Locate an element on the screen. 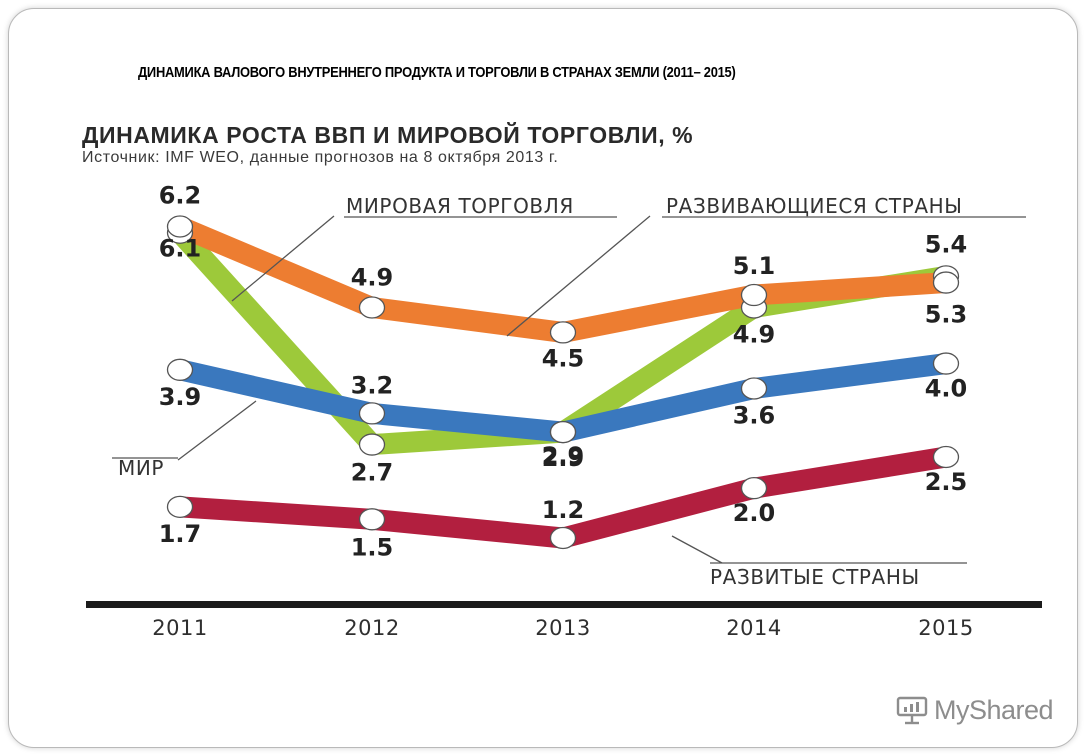 The image size is (1088, 756). data-label: 5.3 is located at coordinates (946, 315).